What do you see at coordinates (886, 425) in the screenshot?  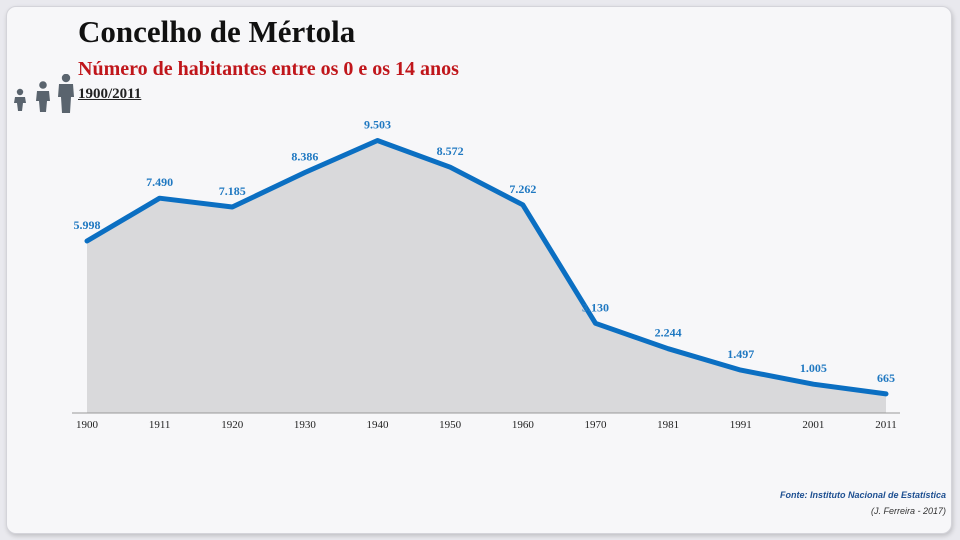 I see `x-tick-label: 2011` at bounding box center [886, 425].